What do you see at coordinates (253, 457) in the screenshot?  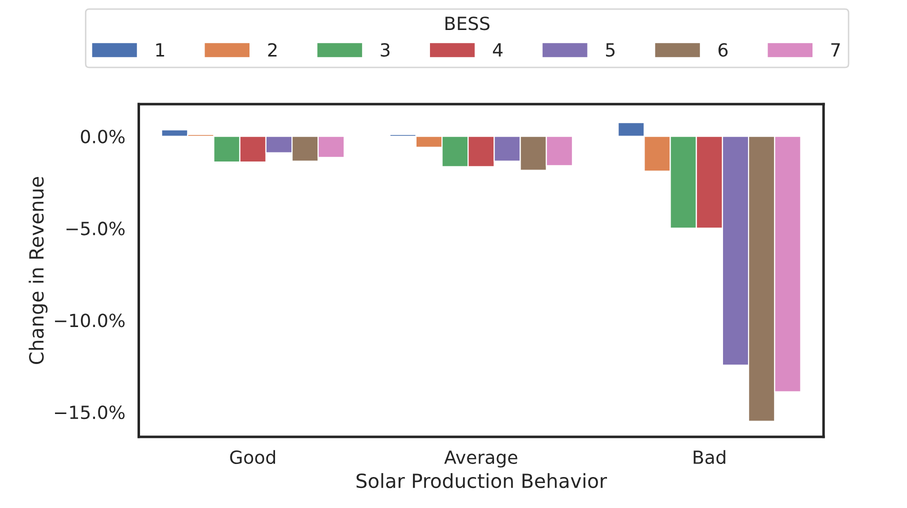 I see `x-tick-label: Good` at bounding box center [253, 457].